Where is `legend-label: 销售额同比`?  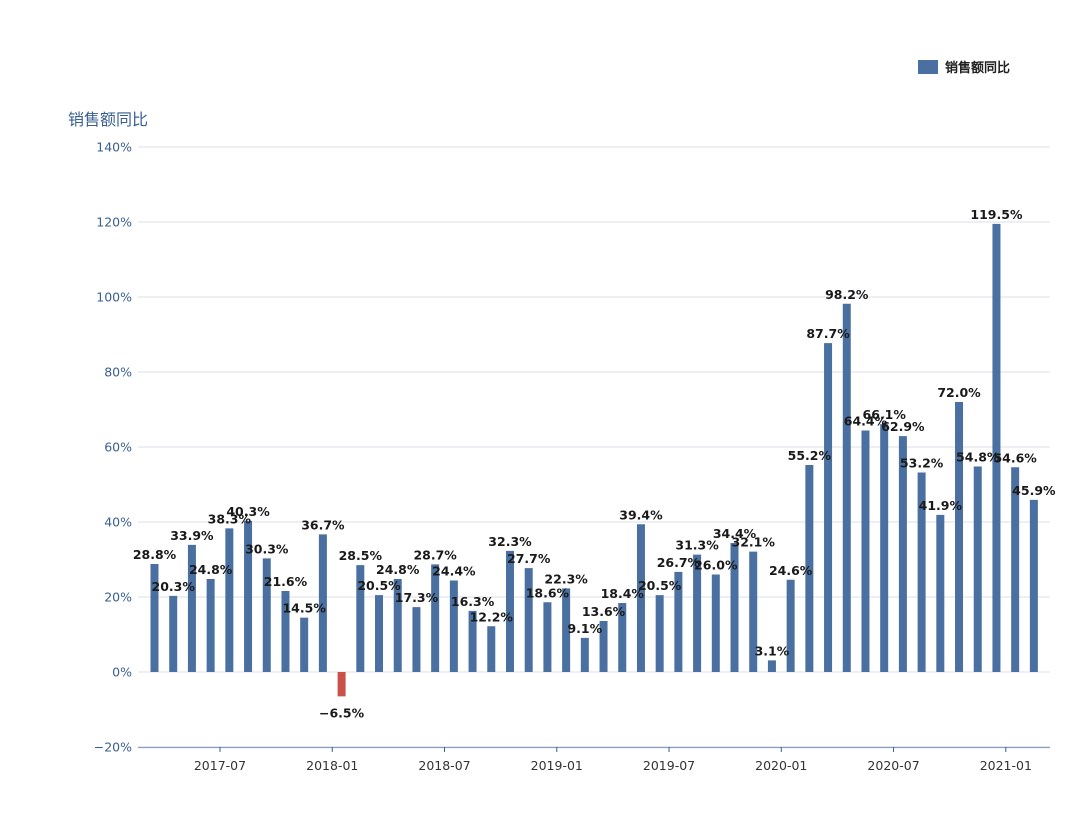
legend-label: 销售额同比 is located at coordinates (978, 68).